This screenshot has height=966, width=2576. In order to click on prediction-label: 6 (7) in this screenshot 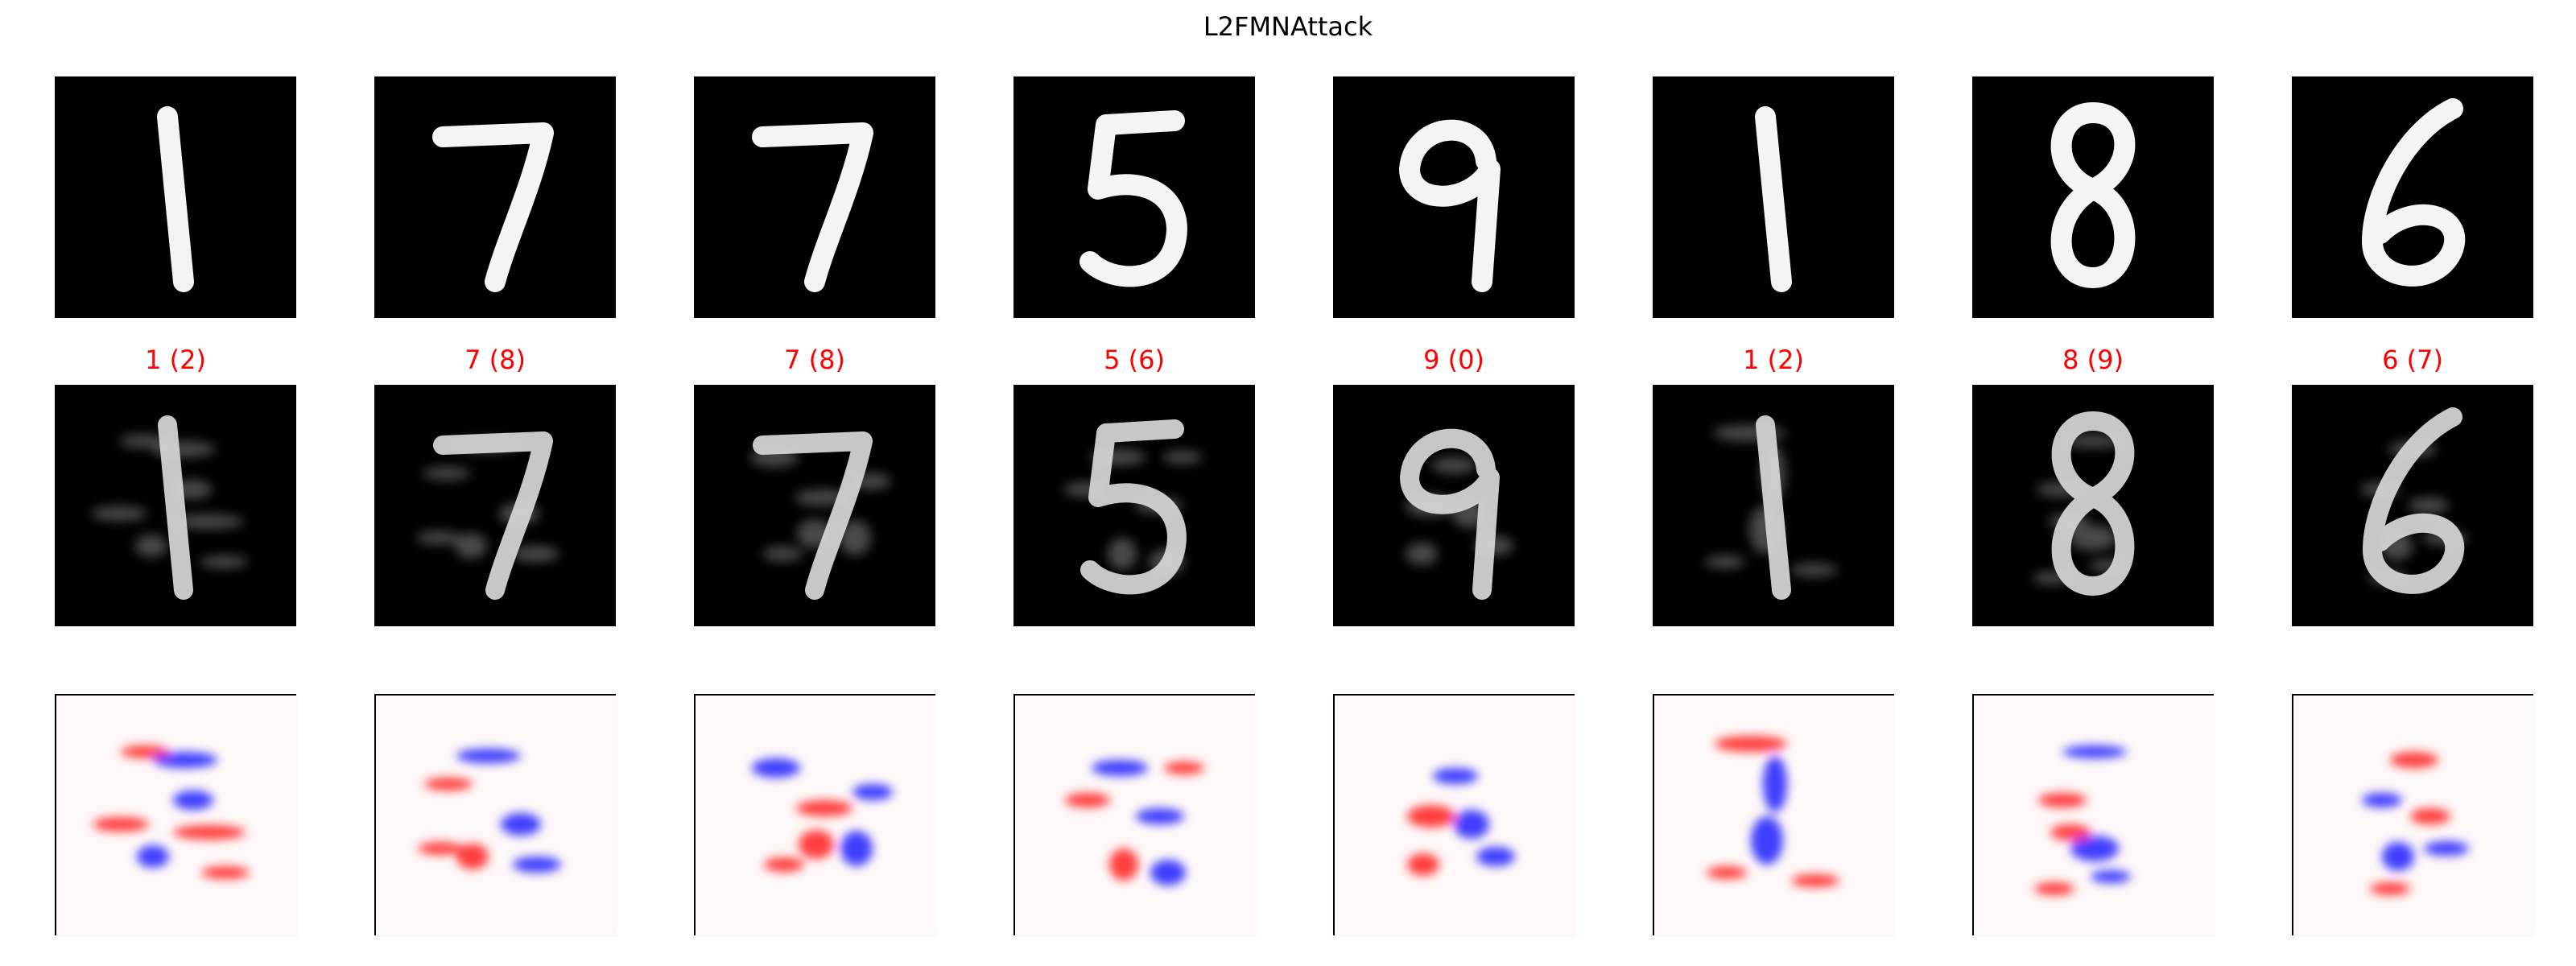, I will do `click(2412, 360)`.